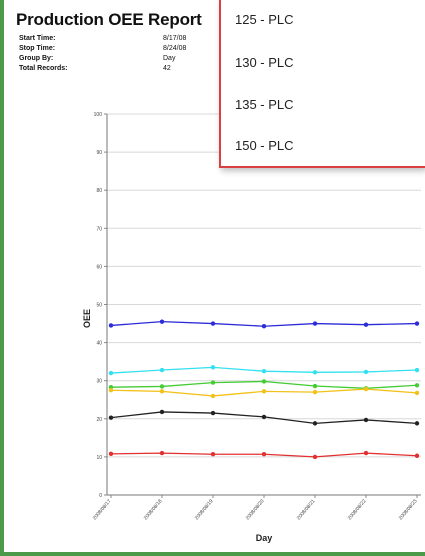 The height and width of the screenshot is (556, 425). Describe the element at coordinates (264, 145) in the screenshot. I see `dropdown-item-150-plc: 150 - PLC` at that location.